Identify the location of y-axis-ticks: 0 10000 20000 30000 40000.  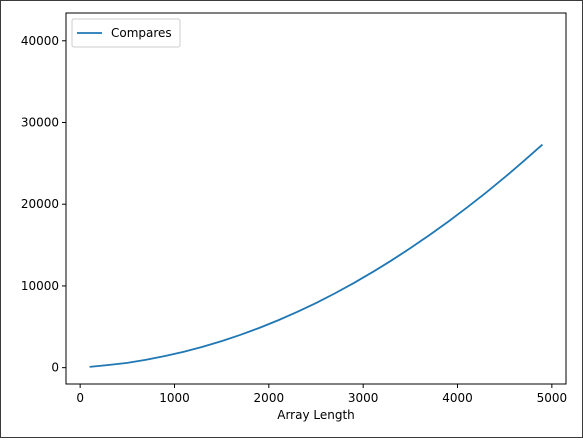
(43, 204).